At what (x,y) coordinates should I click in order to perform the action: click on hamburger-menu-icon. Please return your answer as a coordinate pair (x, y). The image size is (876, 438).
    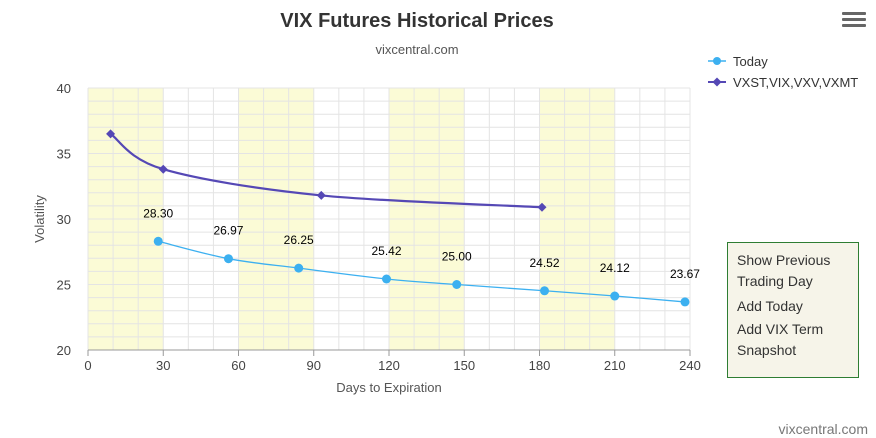
    Looking at the image, I should click on (854, 21).